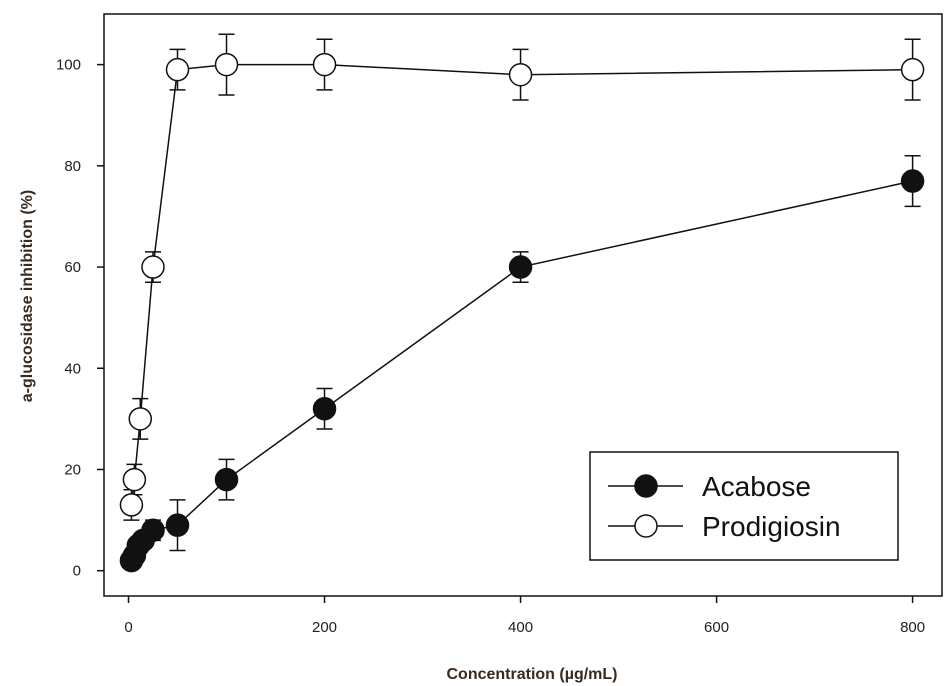 Image resolution: width=948 pixels, height=686 pixels. Describe the element at coordinates (716, 627) in the screenshot. I see `x-tick-label-600: 600` at that location.